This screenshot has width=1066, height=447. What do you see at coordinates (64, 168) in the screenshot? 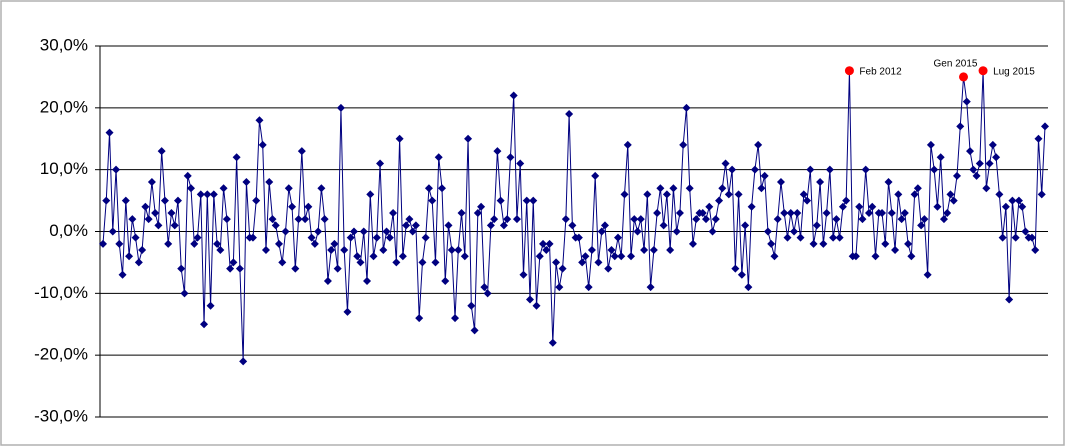
I see `y-tick-label: 10,0%` at bounding box center [64, 168].